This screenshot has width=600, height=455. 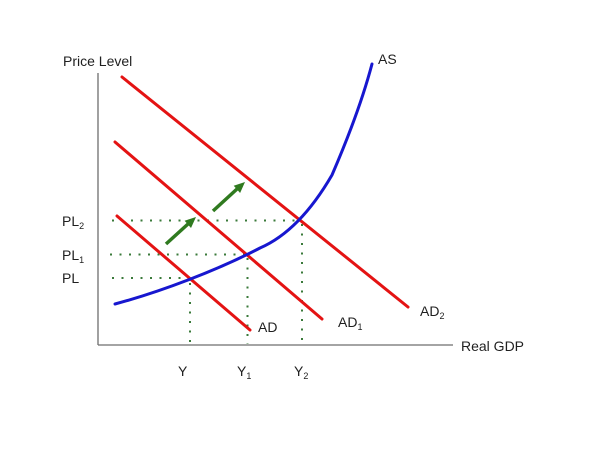 I want to click on shift-arrow-lower-shaft, so click(x=177, y=234).